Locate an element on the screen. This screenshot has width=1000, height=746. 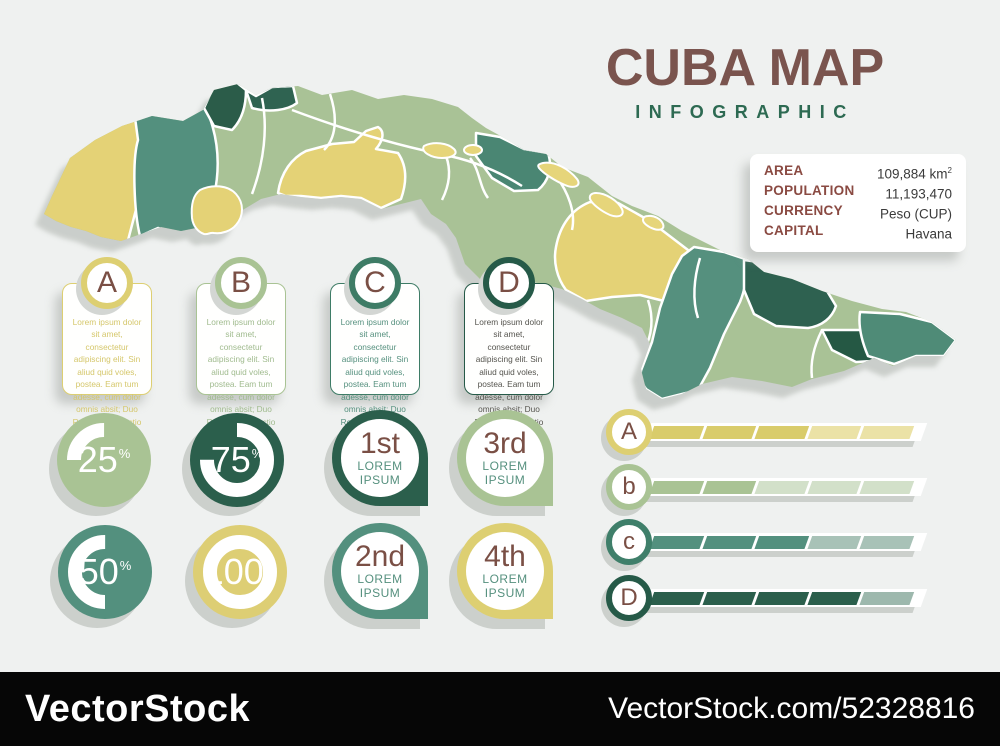
donut-chart-50: 50% is located at coordinates (105, 572).